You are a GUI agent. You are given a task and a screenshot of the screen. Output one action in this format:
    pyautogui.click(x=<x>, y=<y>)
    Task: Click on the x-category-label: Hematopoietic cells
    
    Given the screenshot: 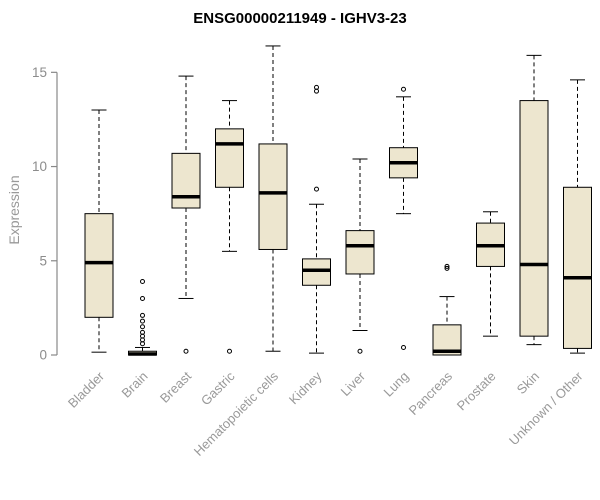 What is the action you would take?
    pyautogui.click(x=236, y=413)
    